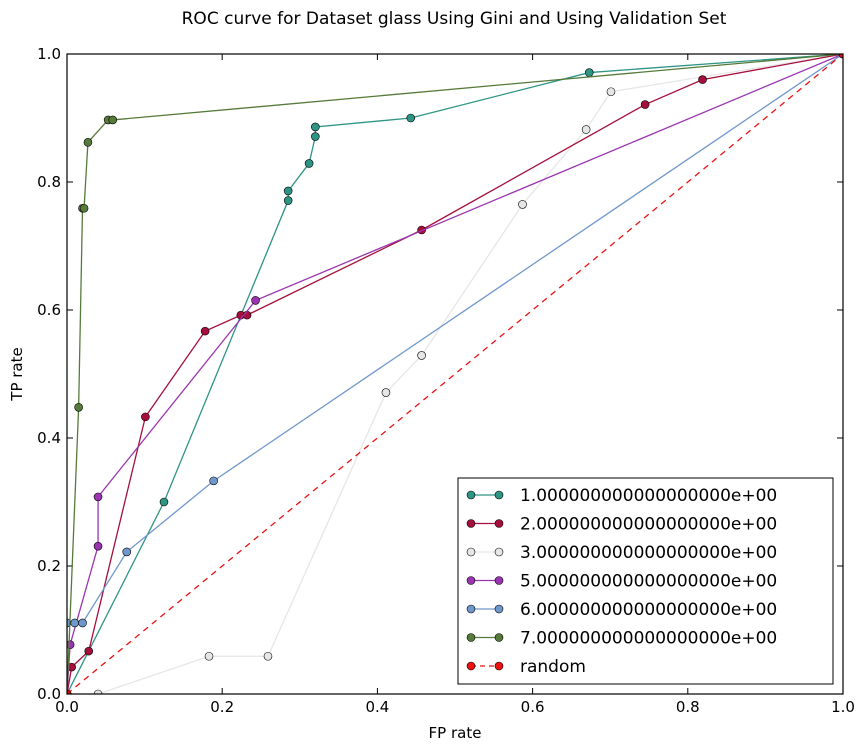 This screenshot has height=752, width=865. What do you see at coordinates (67, 707) in the screenshot?
I see `x-tick-label: 0.0` at bounding box center [67, 707].